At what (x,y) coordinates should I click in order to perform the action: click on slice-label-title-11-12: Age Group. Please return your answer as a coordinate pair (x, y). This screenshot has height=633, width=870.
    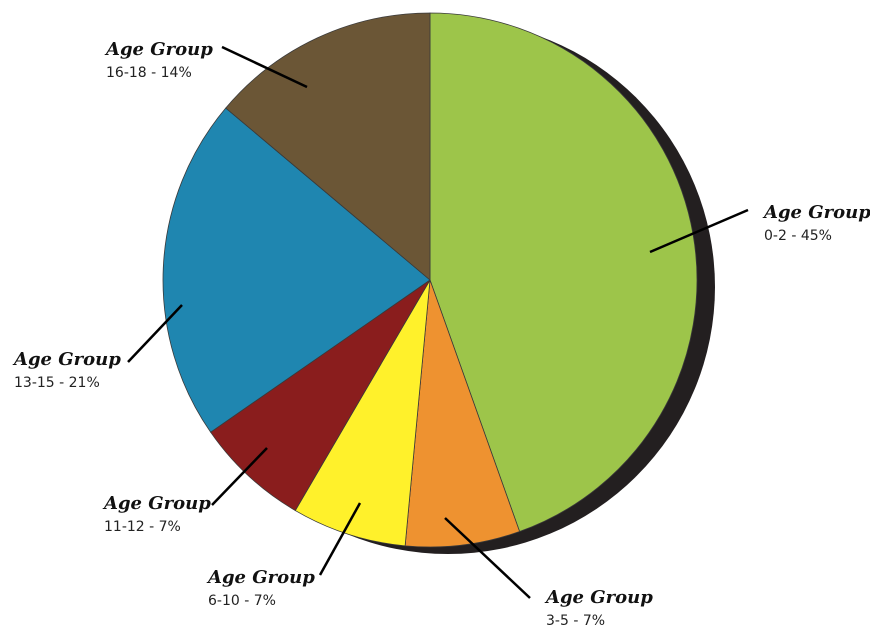
    Looking at the image, I should click on (156, 503).